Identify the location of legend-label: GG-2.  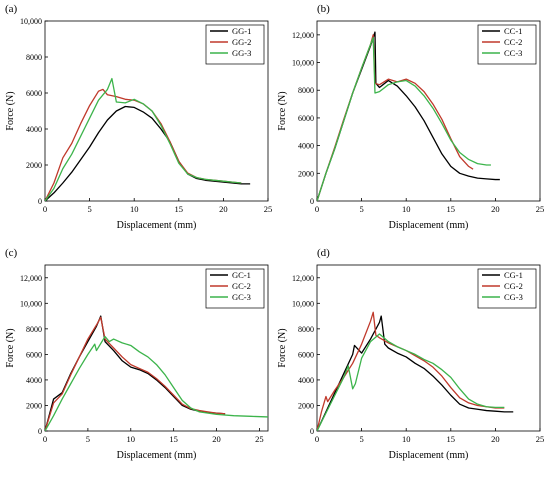
(241, 42).